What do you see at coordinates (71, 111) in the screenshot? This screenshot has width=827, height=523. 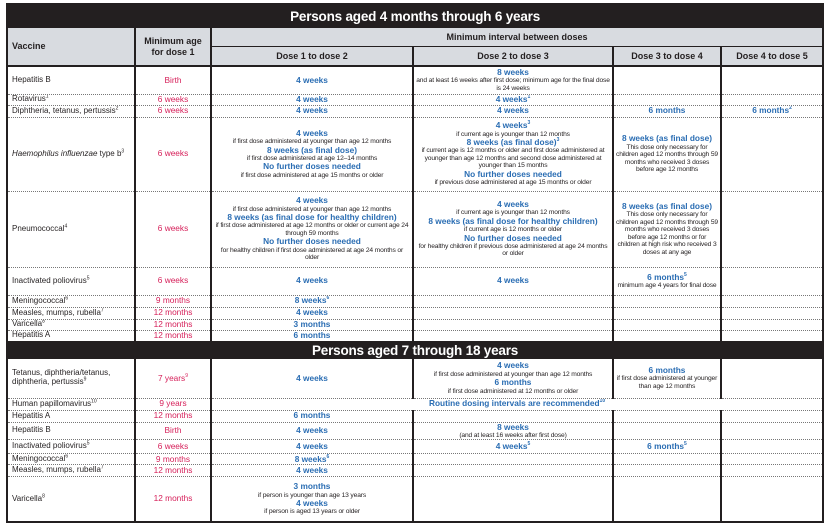 I see `vaccine-name: Diphtheria, tetanus, pertussis2` at bounding box center [71, 111].